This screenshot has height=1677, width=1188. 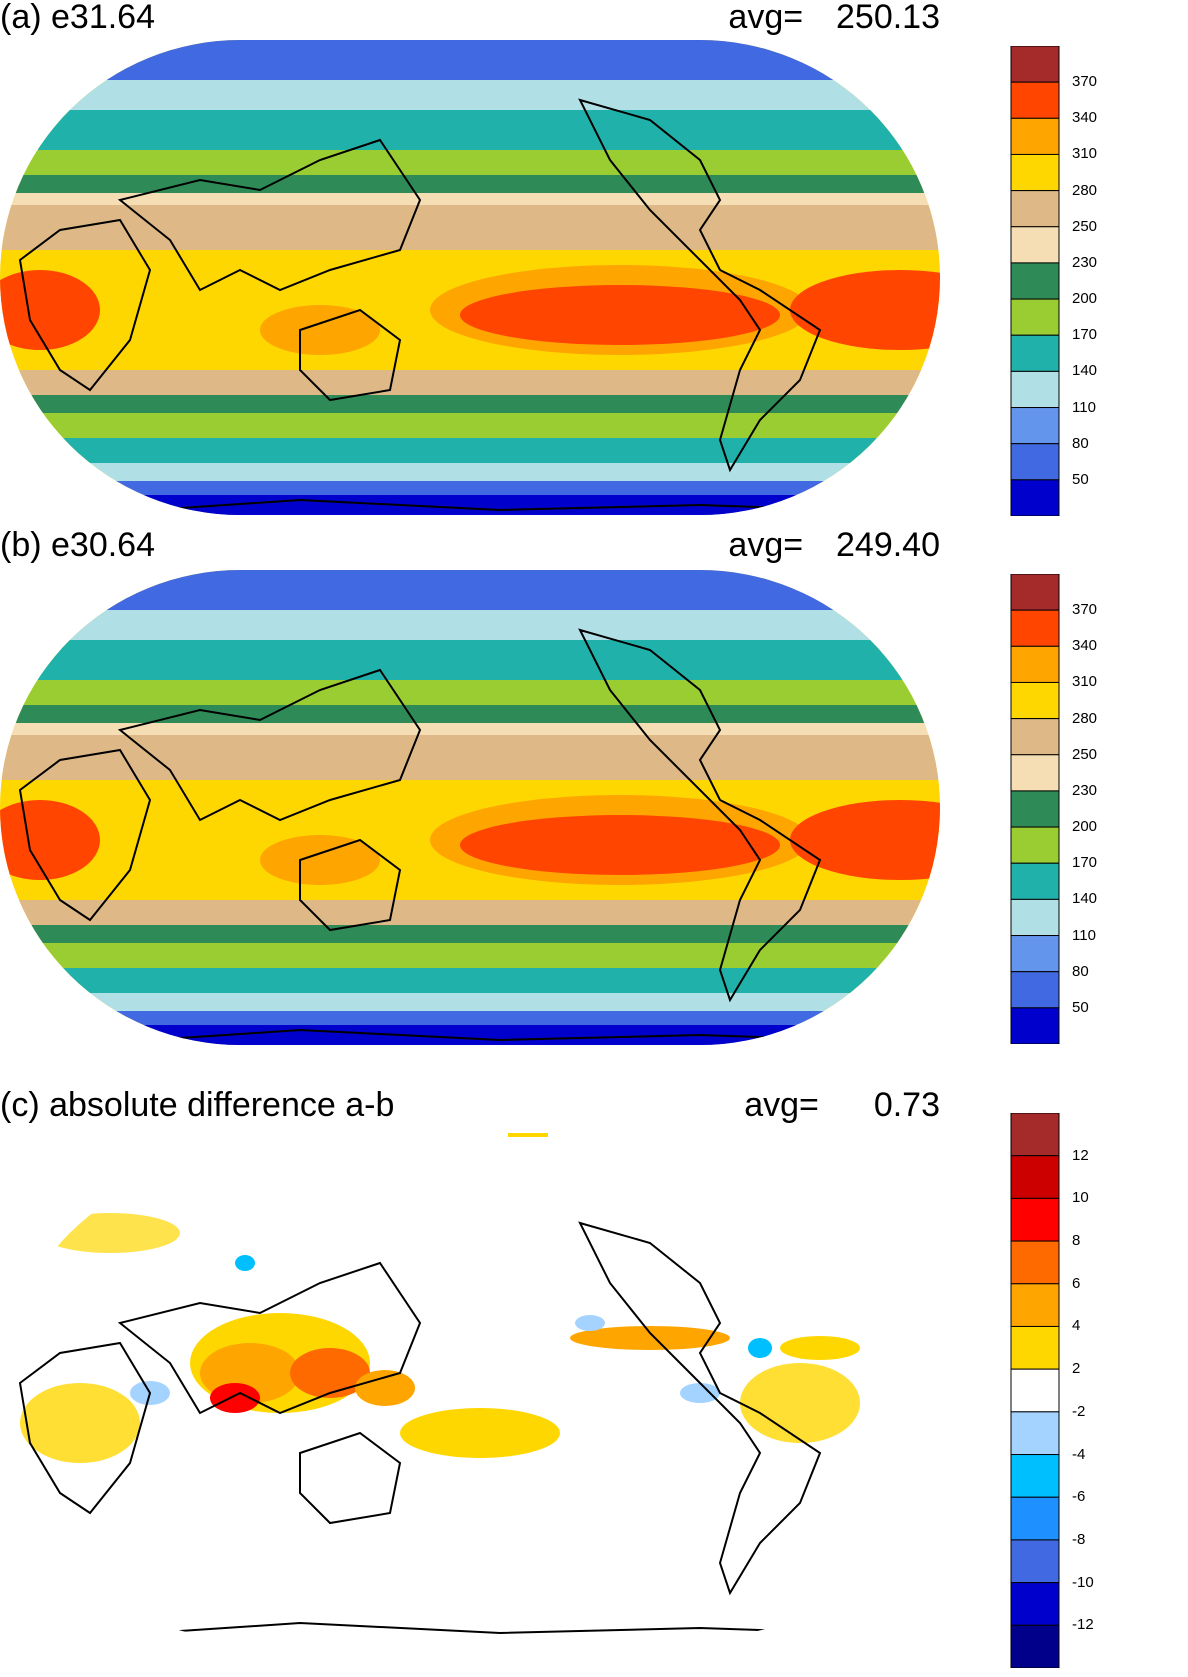 I want to click on colorbar-label: 8, so click(x=1076, y=1241).